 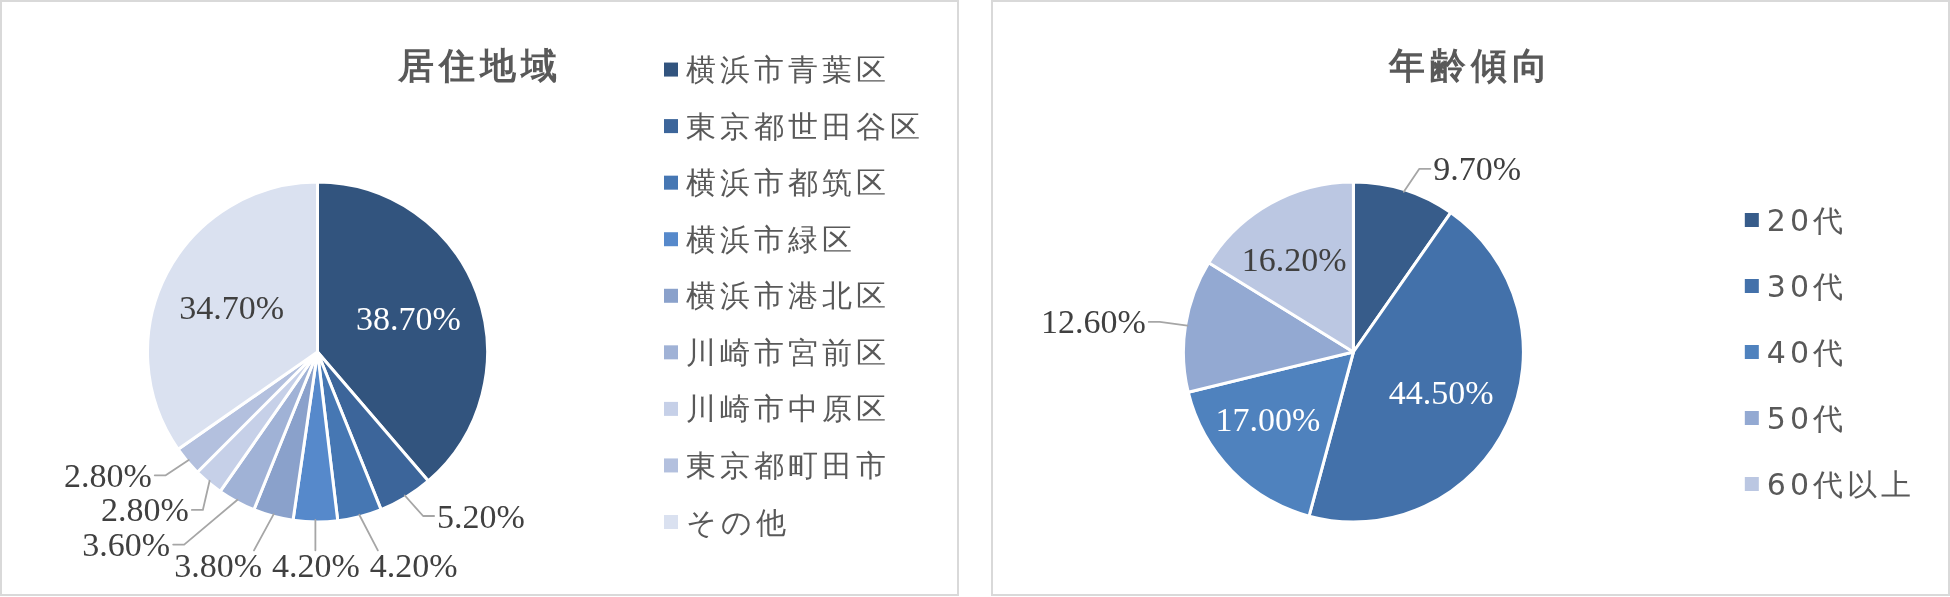 What do you see at coordinates (788, 183) in the screenshot?
I see `legend-label: 横浜市都筑区` at bounding box center [788, 183].